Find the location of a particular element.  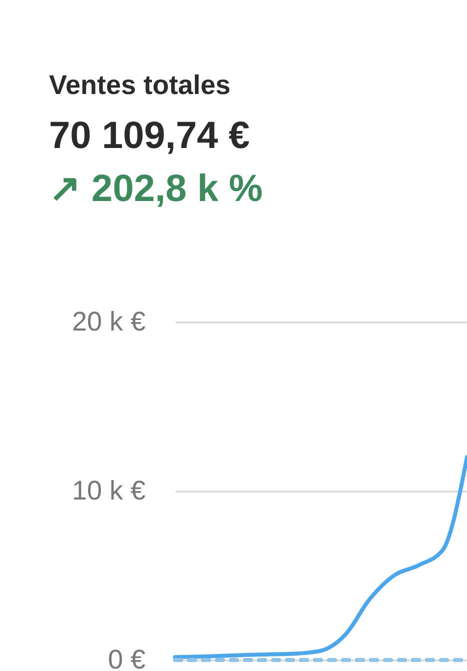

text: ↗ 202,8 k % is located at coordinates (156, 189).